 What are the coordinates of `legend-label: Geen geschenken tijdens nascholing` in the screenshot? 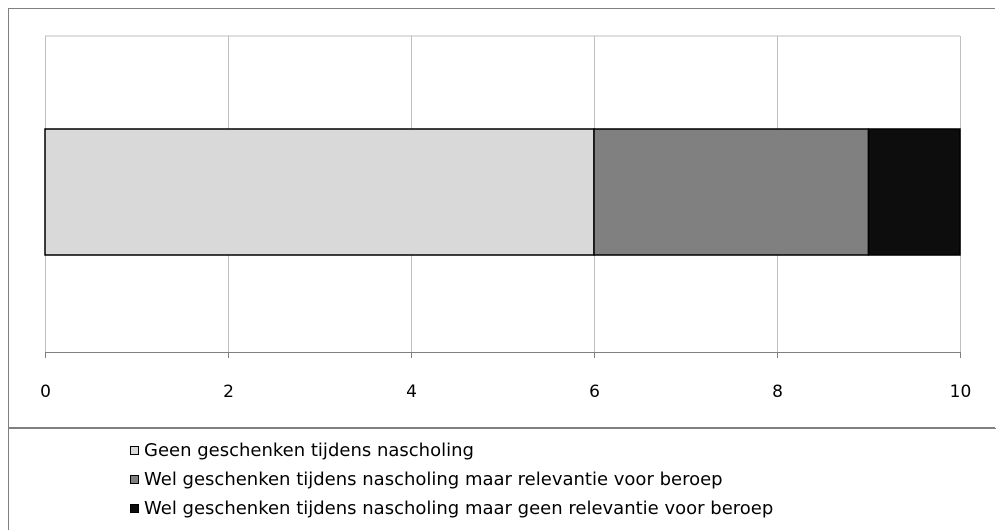 It's located at (309, 450).